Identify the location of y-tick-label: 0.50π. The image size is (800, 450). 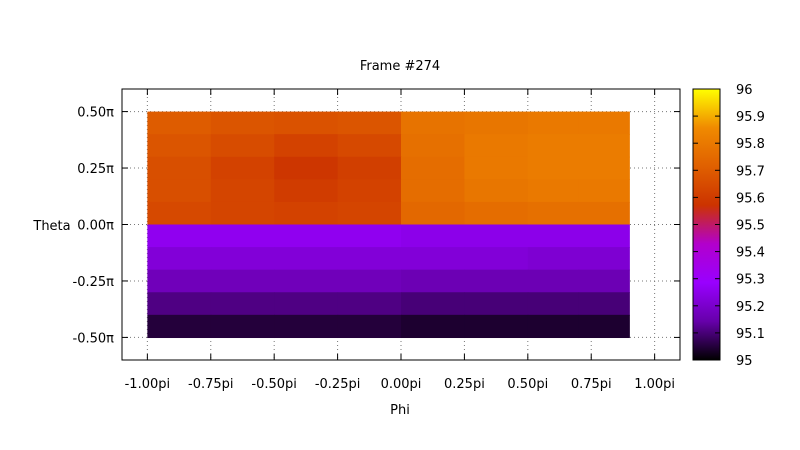
(95, 113).